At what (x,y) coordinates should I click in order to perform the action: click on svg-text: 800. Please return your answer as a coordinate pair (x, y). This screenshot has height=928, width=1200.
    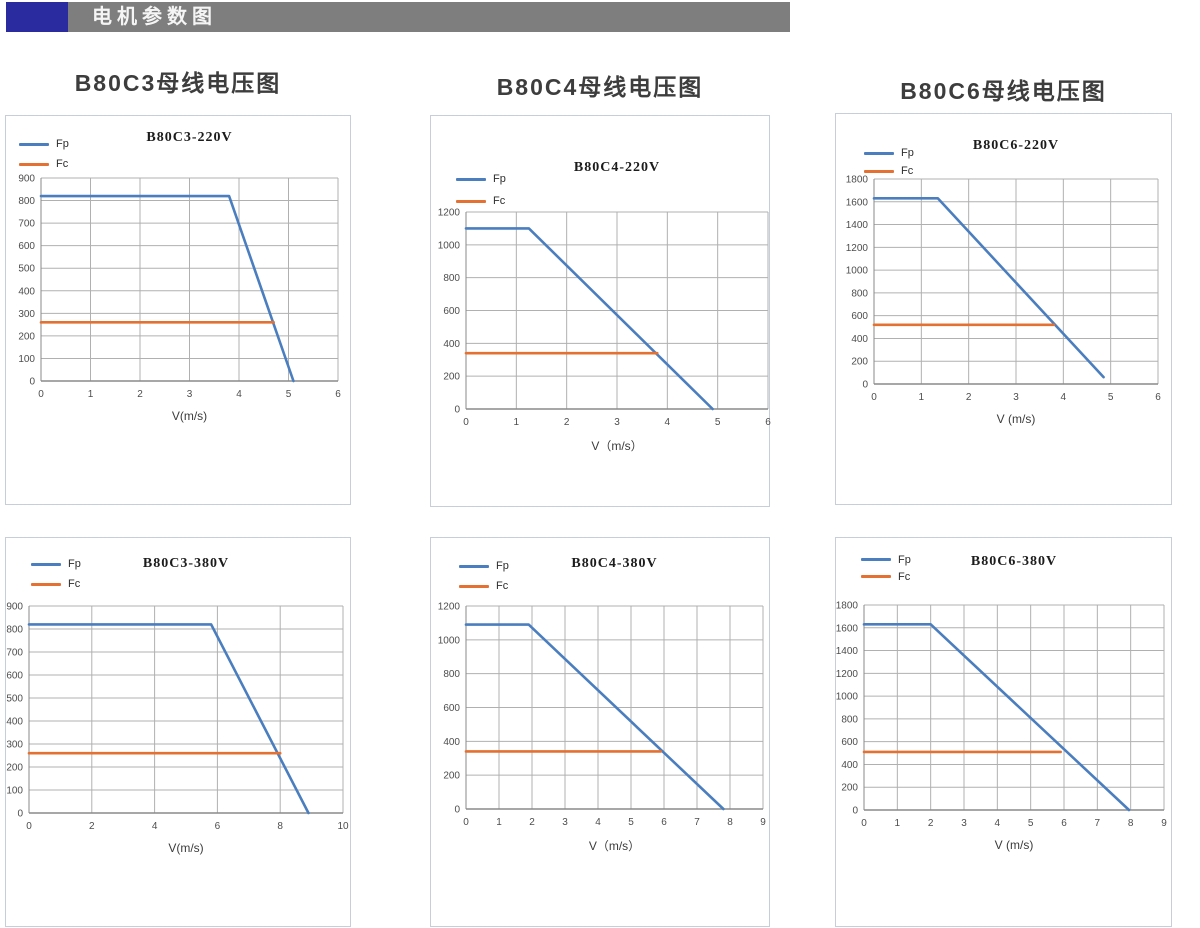
    Looking at the image, I should click on (451, 278).